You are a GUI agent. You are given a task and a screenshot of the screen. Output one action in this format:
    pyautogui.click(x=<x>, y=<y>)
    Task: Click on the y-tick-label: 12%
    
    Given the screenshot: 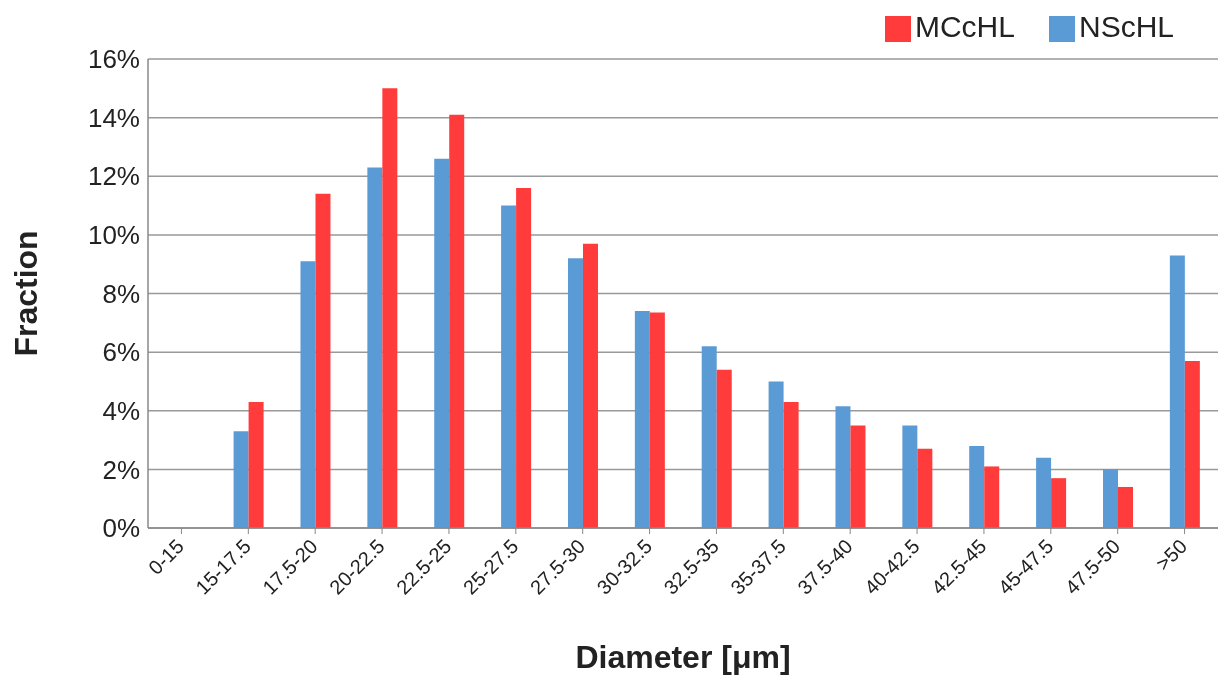 What is the action you would take?
    pyautogui.click(x=113, y=176)
    